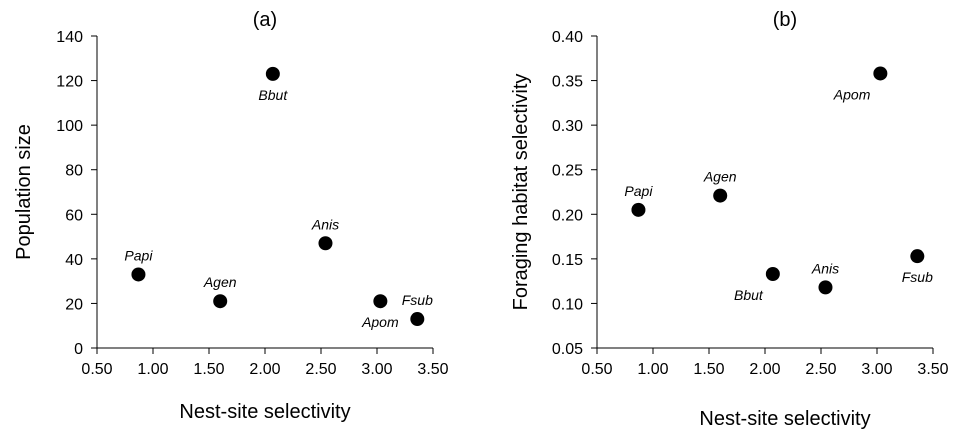 Image resolution: width=969 pixels, height=430 pixels. I want to click on panel-a-y-tick-label: 0, so click(78, 349).